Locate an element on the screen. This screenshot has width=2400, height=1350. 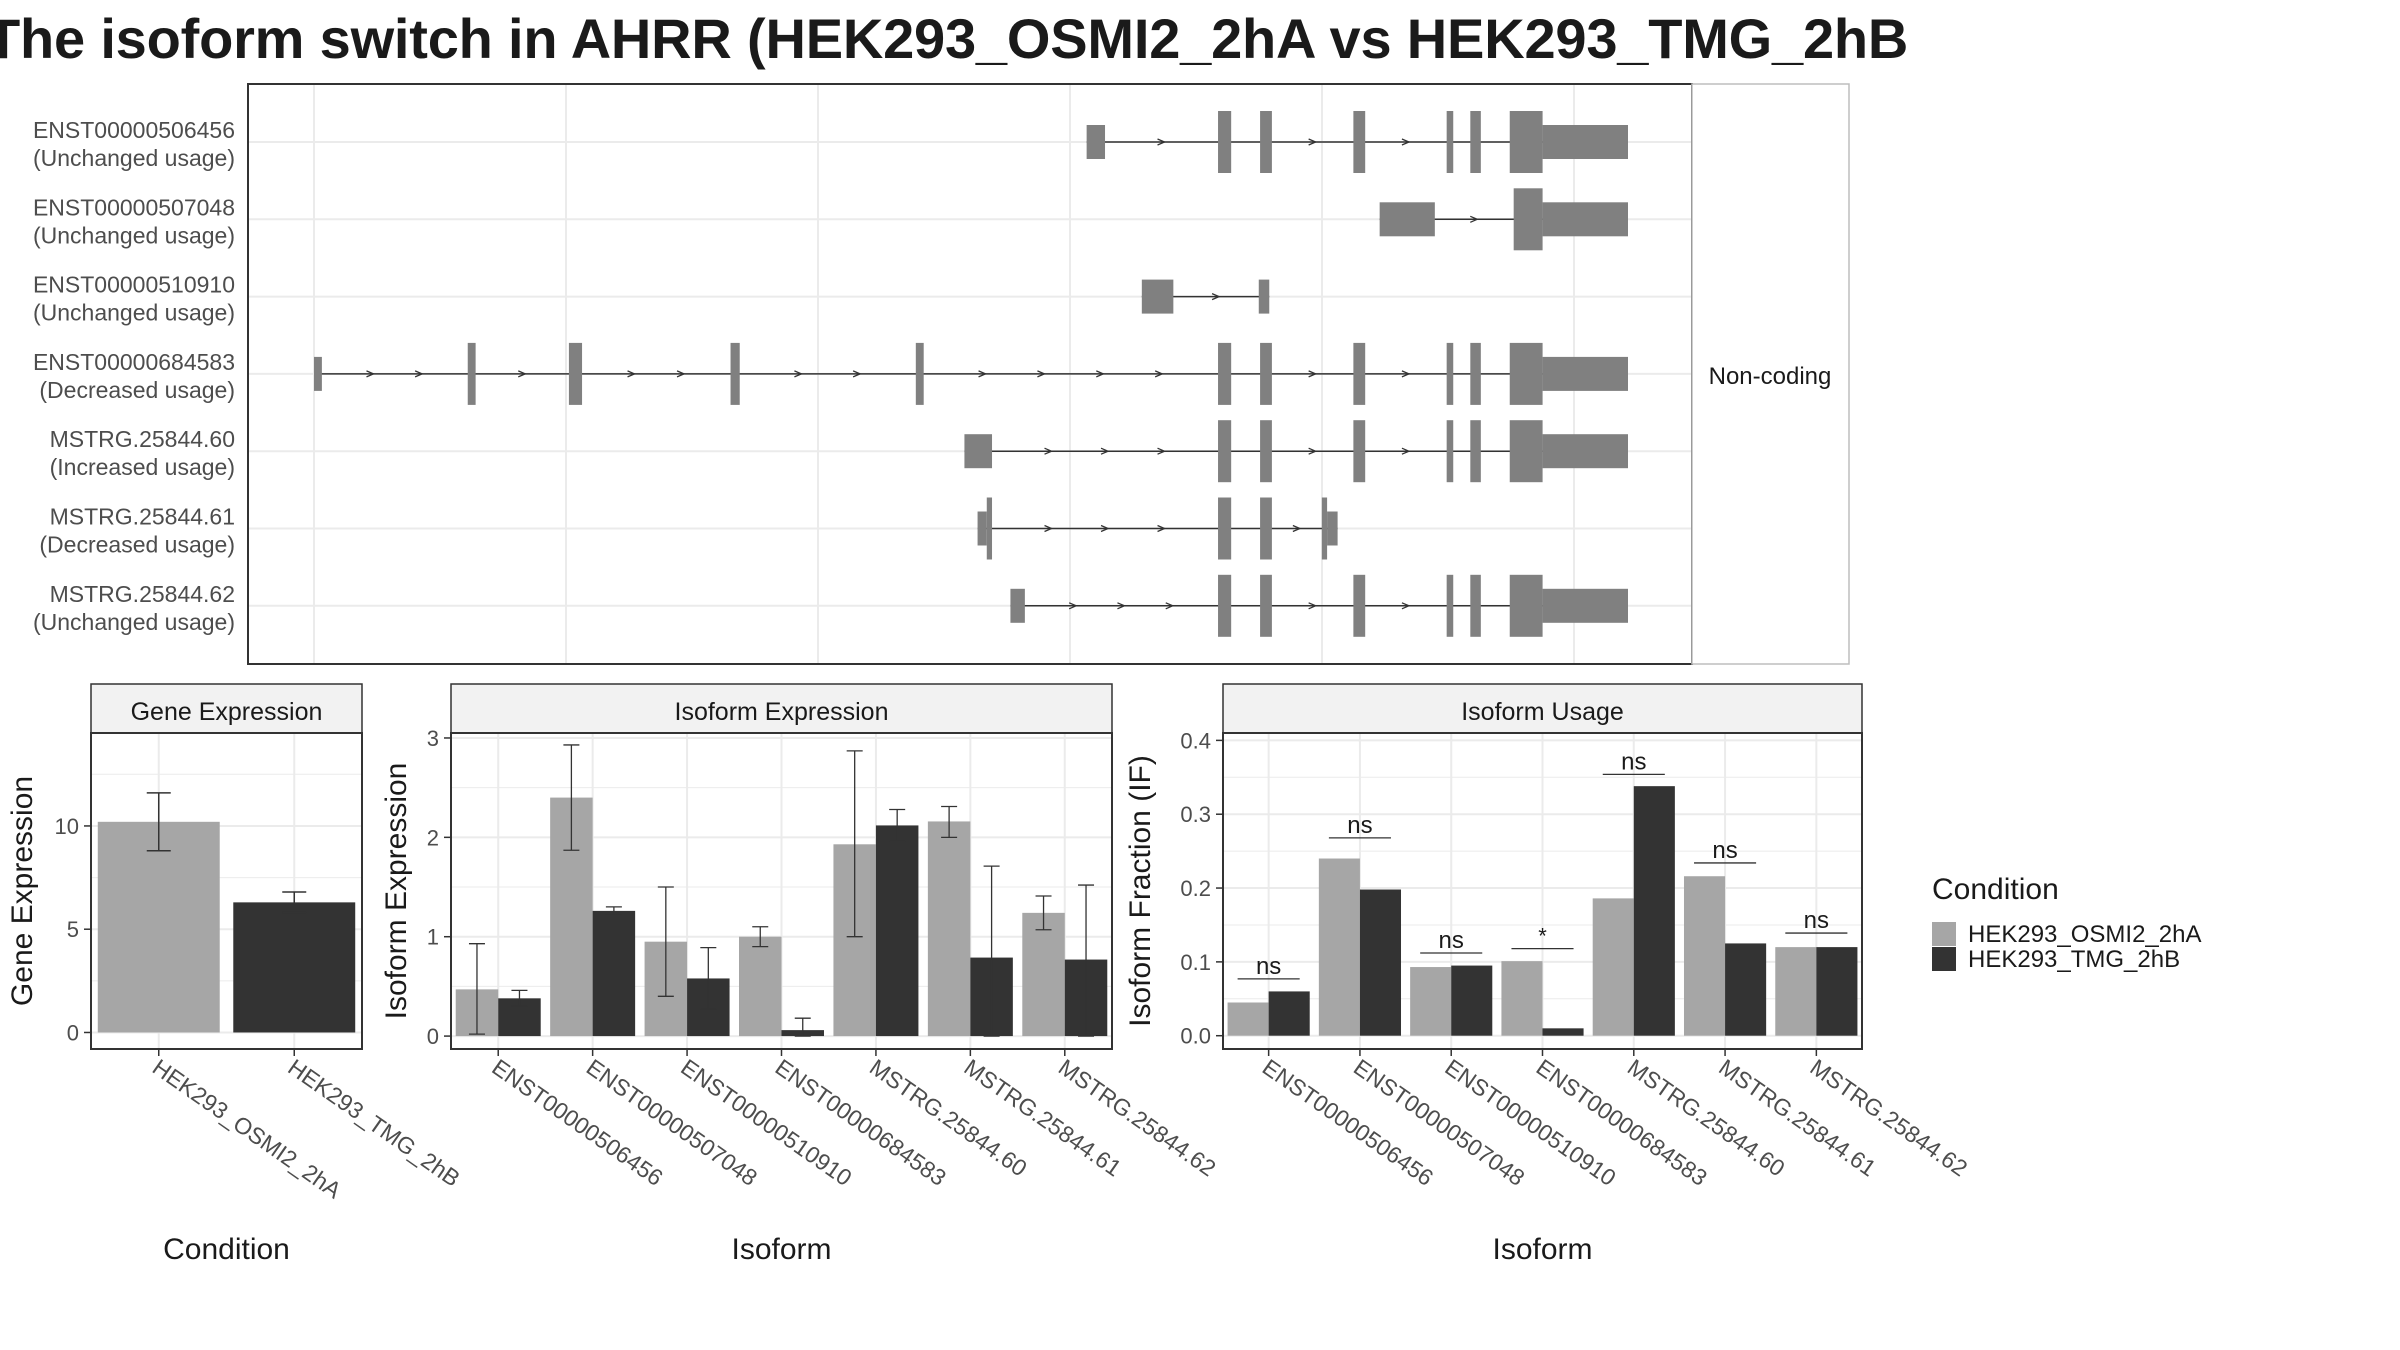
x-tick-label: MSTRG.25844.60 is located at coordinates (948, 1118).